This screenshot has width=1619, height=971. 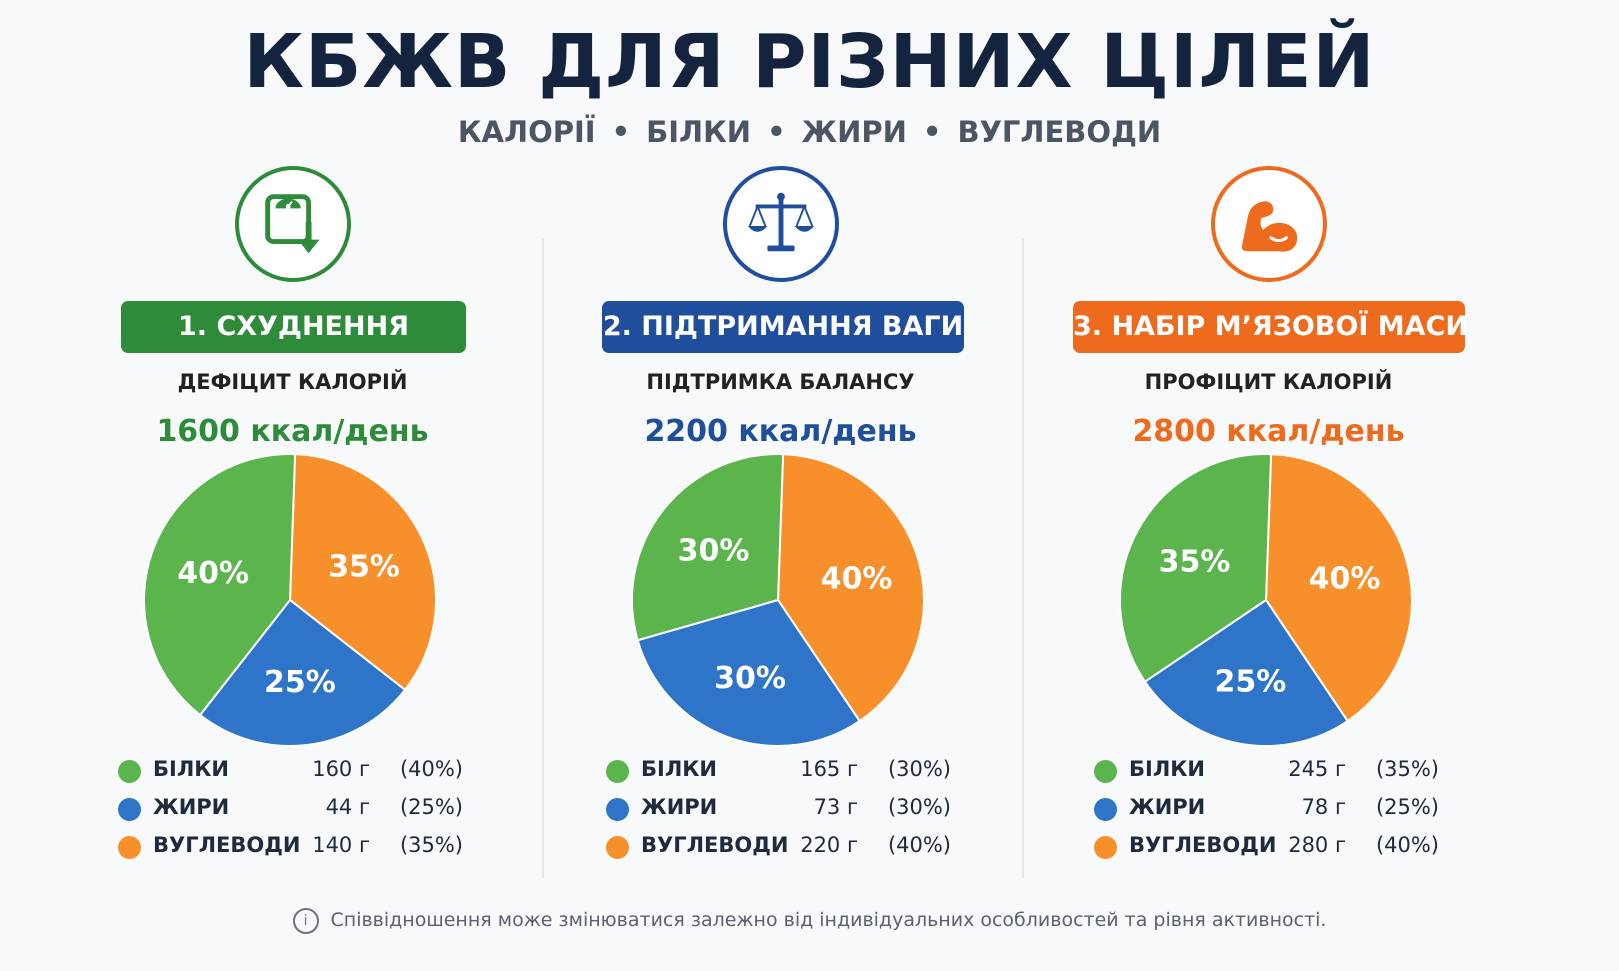 I want to click on legend-grams: 160 г, so click(x=341, y=769).